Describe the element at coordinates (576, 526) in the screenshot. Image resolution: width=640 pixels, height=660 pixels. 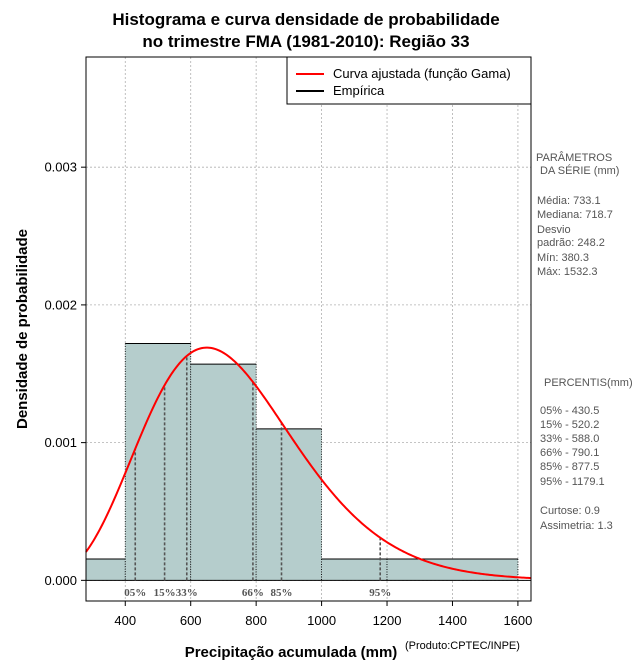
I see `assimetria-value: Assimetria: 1.3` at that location.